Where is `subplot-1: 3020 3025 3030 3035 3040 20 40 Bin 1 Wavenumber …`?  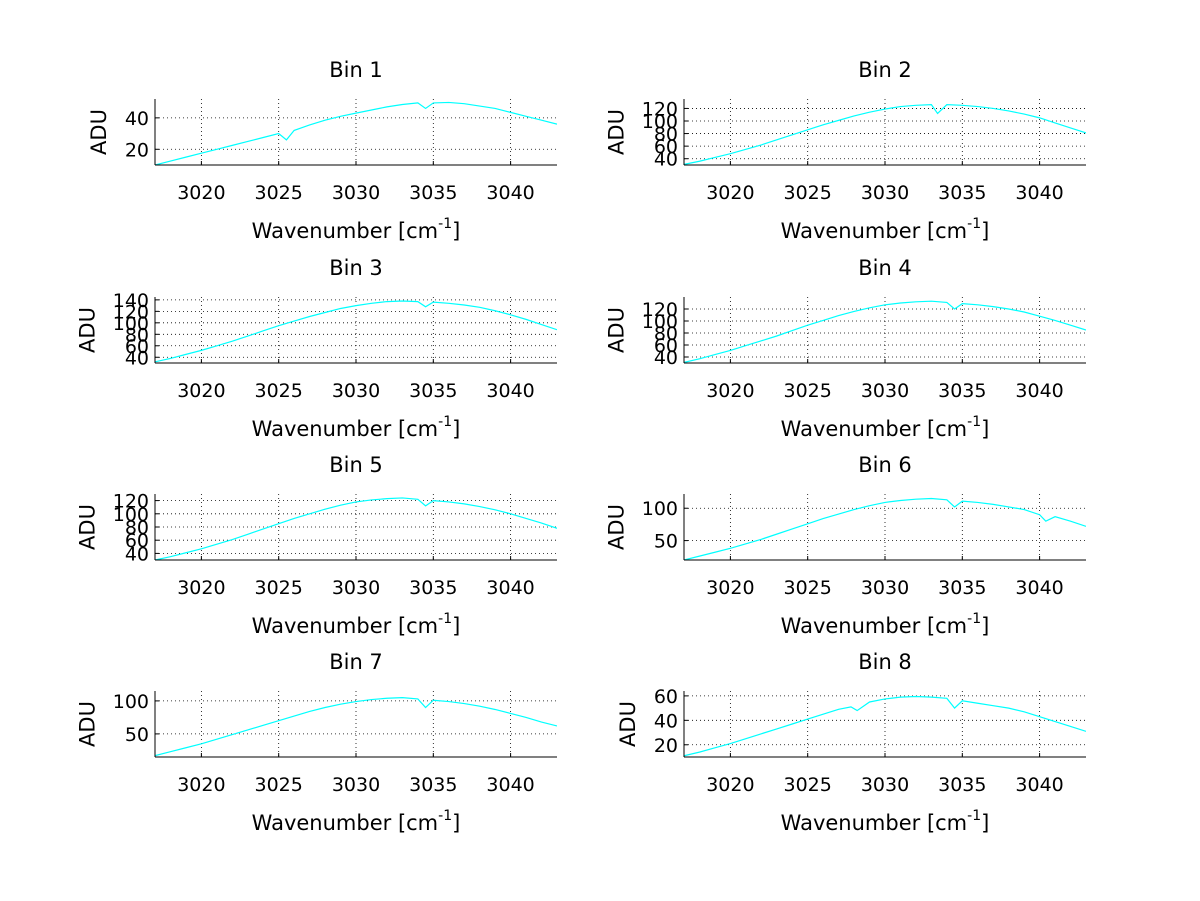
subplot-1: 3020 3025 3030 3035 3040 20 40 Bin 1 Wavenumber … is located at coordinates (322, 150).